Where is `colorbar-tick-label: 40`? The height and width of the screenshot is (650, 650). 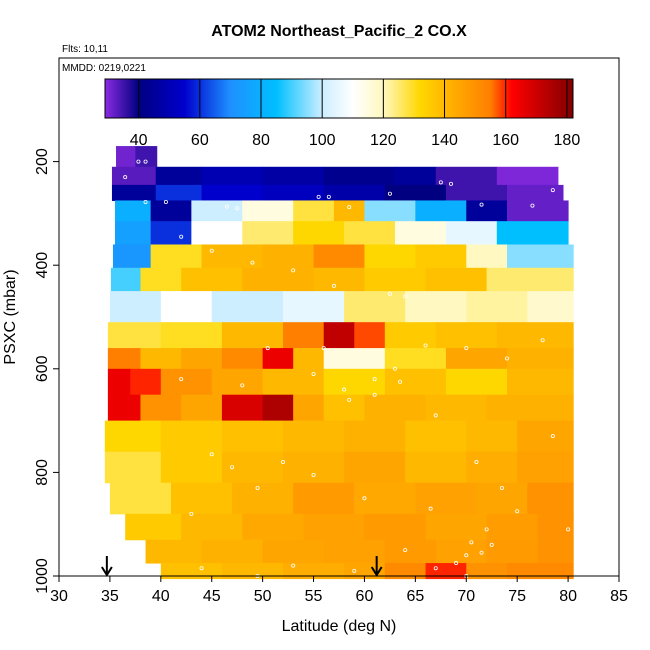
colorbar-tick-label: 40 is located at coordinates (139, 140).